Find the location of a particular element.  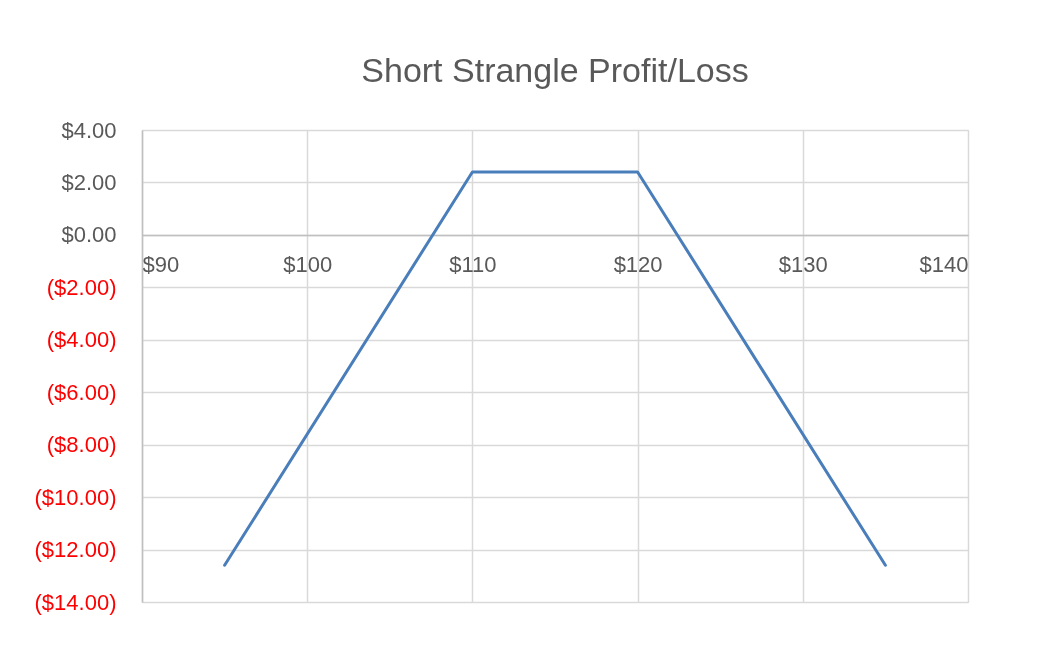

y-tick-label: ($10.00) is located at coordinates (75, 497).